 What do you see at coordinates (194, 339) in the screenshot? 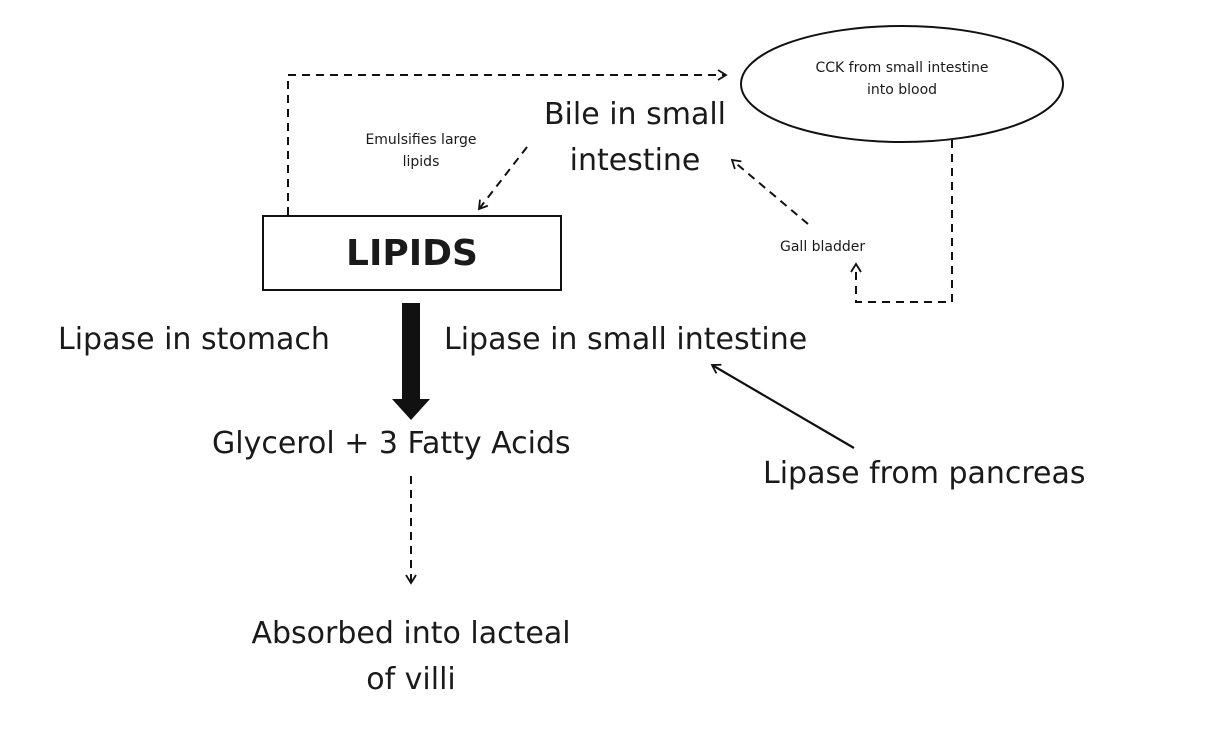
I see `lipase-stomach-label: Lipase in stomach` at bounding box center [194, 339].